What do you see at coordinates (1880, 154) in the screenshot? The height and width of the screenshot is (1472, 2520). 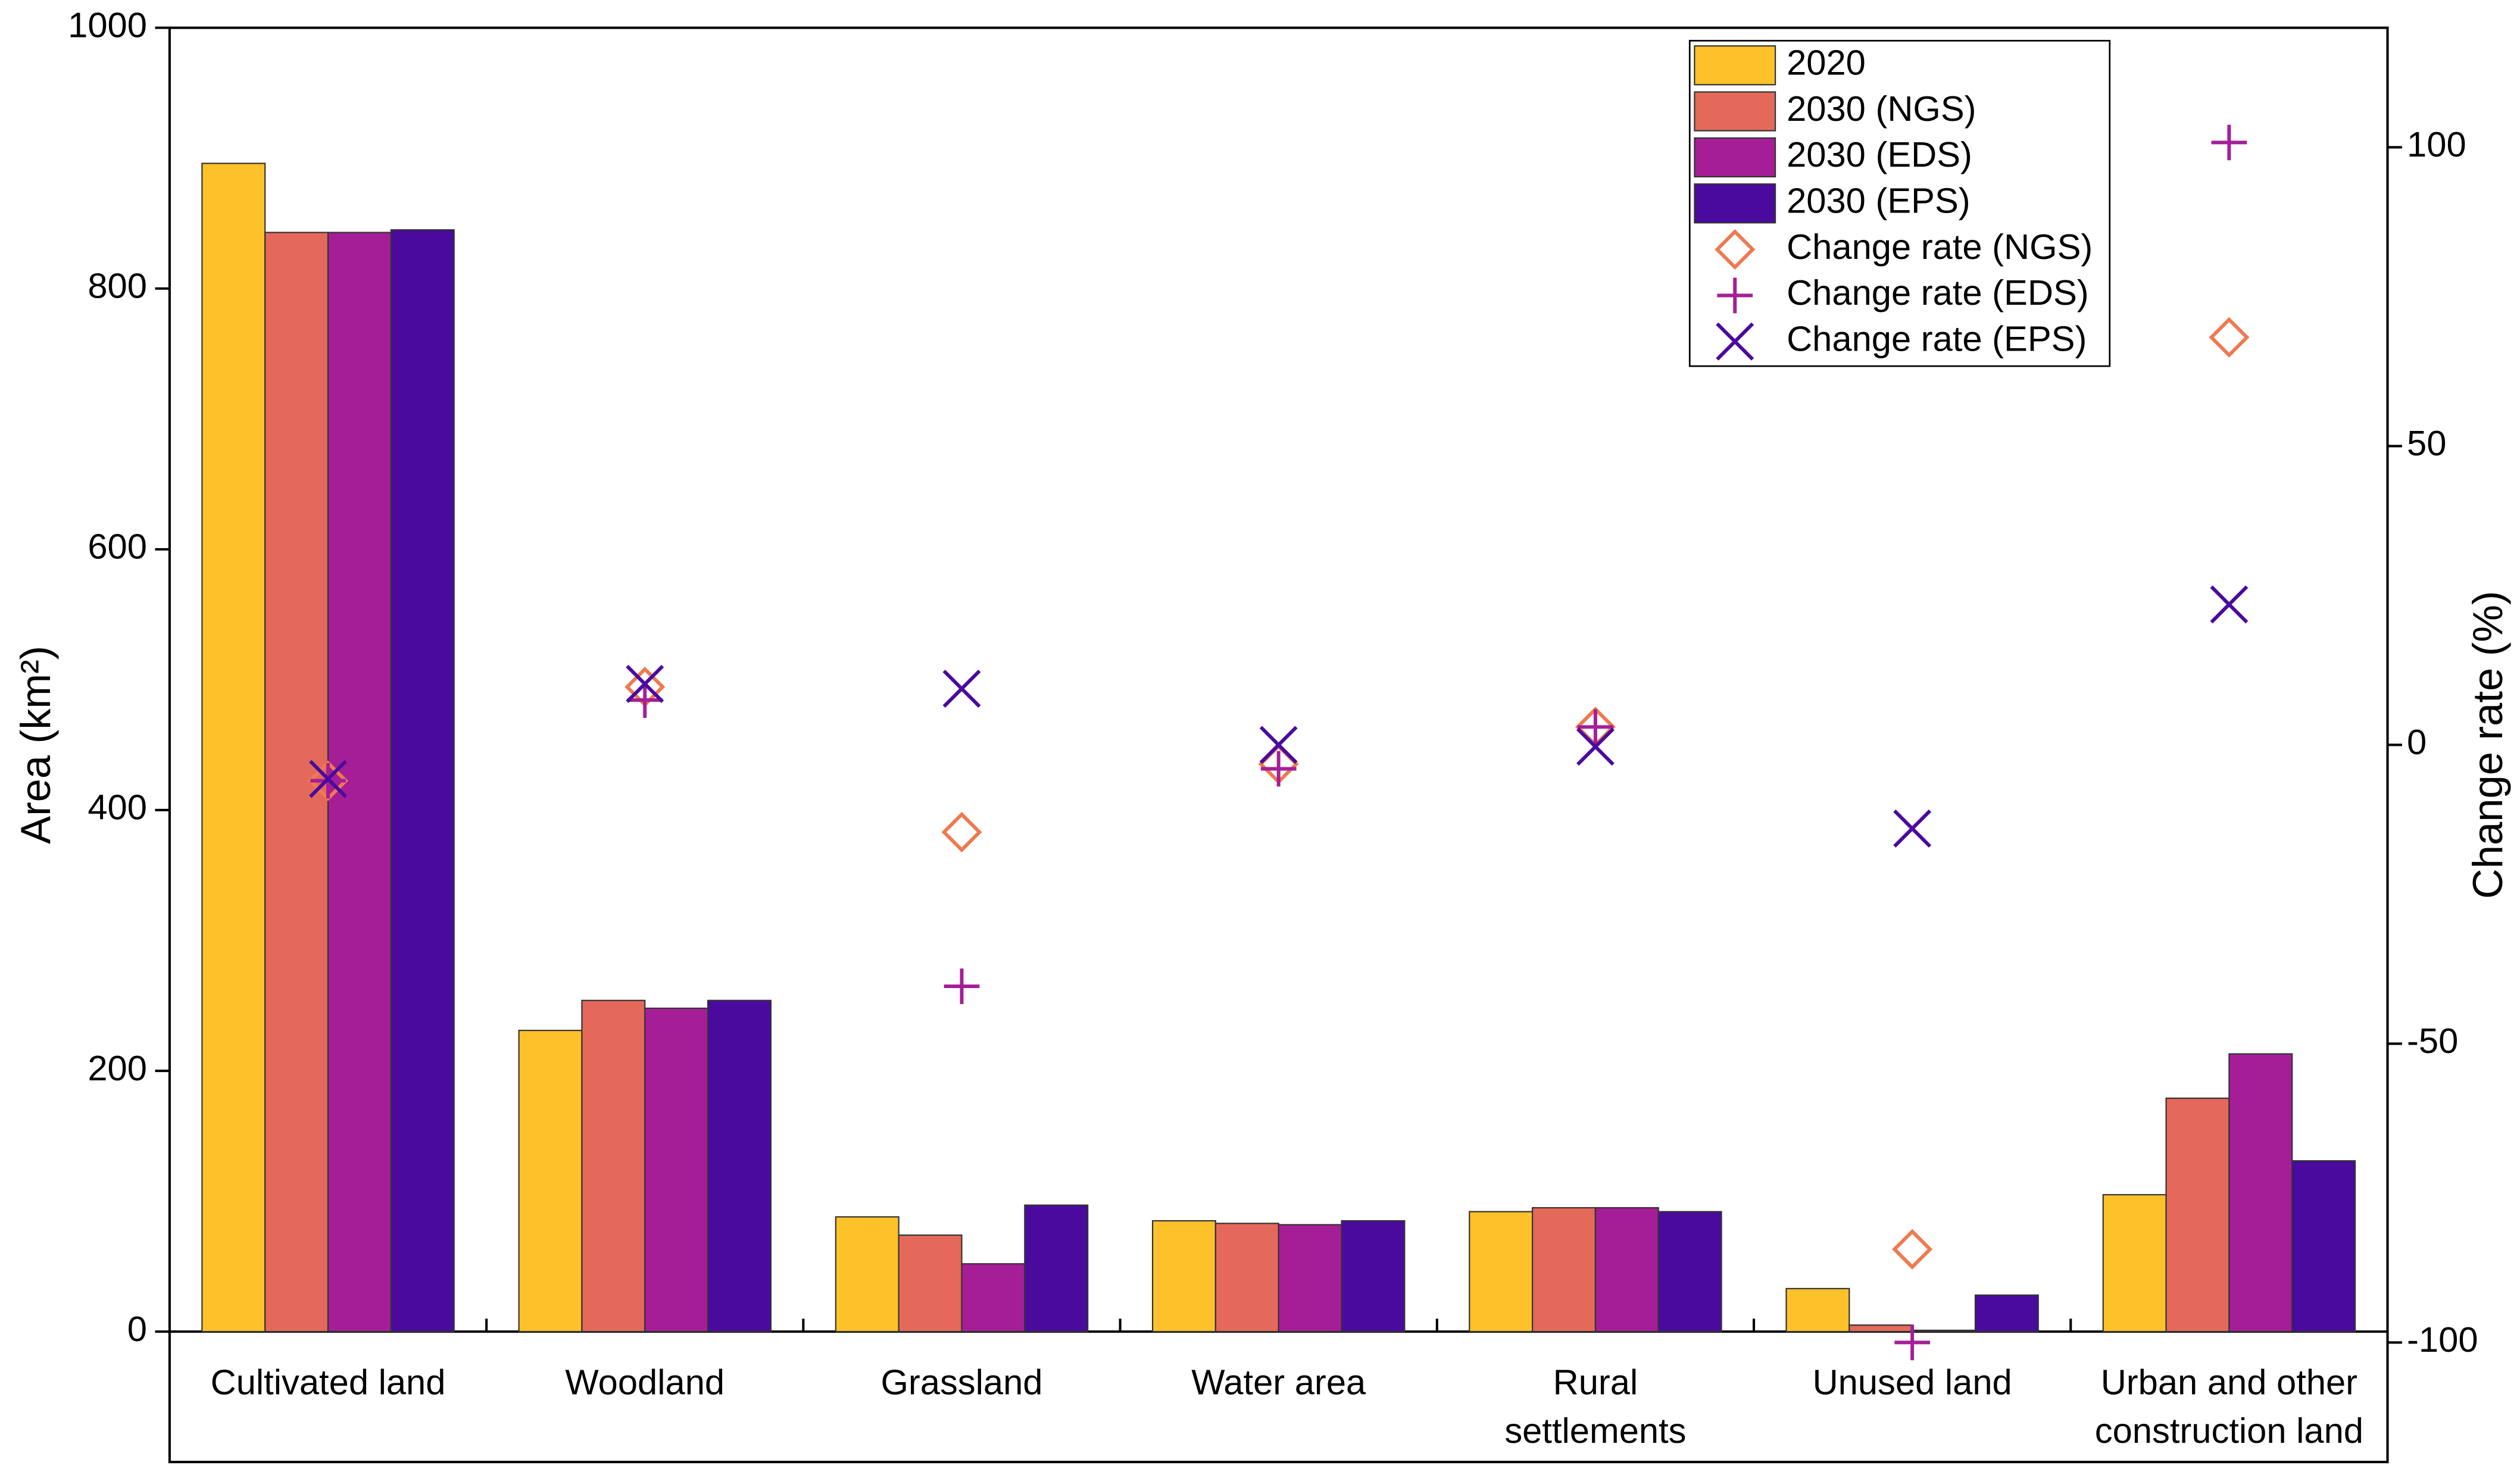 I see `legend-label: 2030 (EDS)` at bounding box center [1880, 154].